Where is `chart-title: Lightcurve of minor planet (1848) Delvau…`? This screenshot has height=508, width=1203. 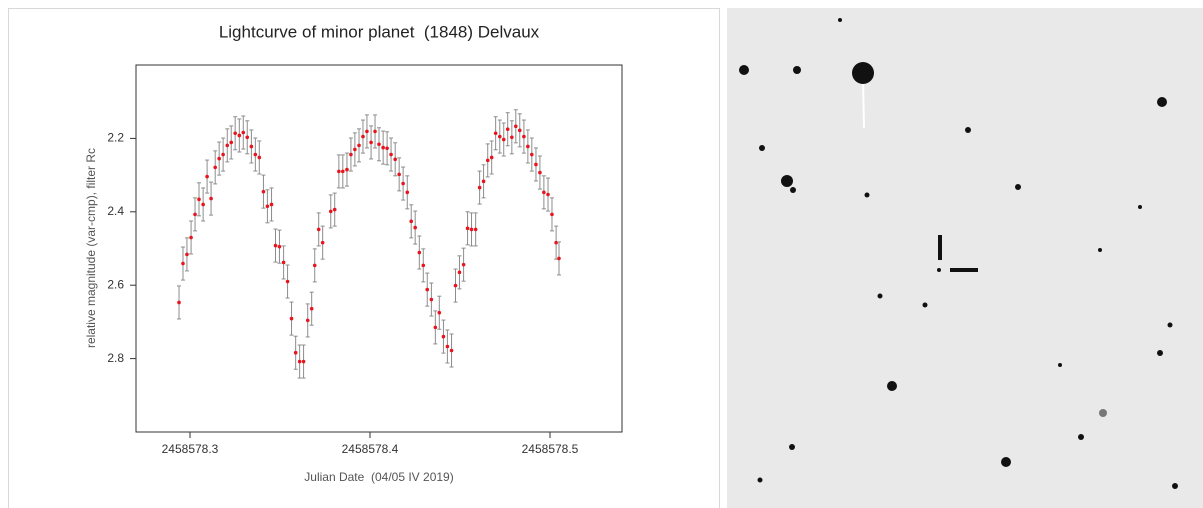
chart-title: Lightcurve of minor planet (1848) Delvau… is located at coordinates (379, 31).